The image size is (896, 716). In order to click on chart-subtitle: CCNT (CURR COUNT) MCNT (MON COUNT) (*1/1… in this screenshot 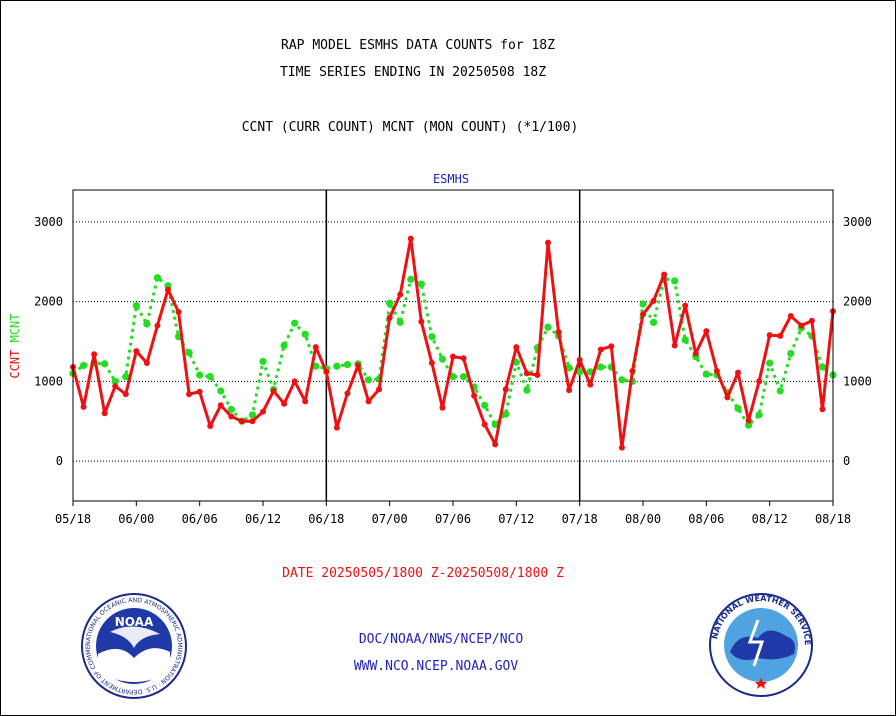, I will do `click(410, 127)`.